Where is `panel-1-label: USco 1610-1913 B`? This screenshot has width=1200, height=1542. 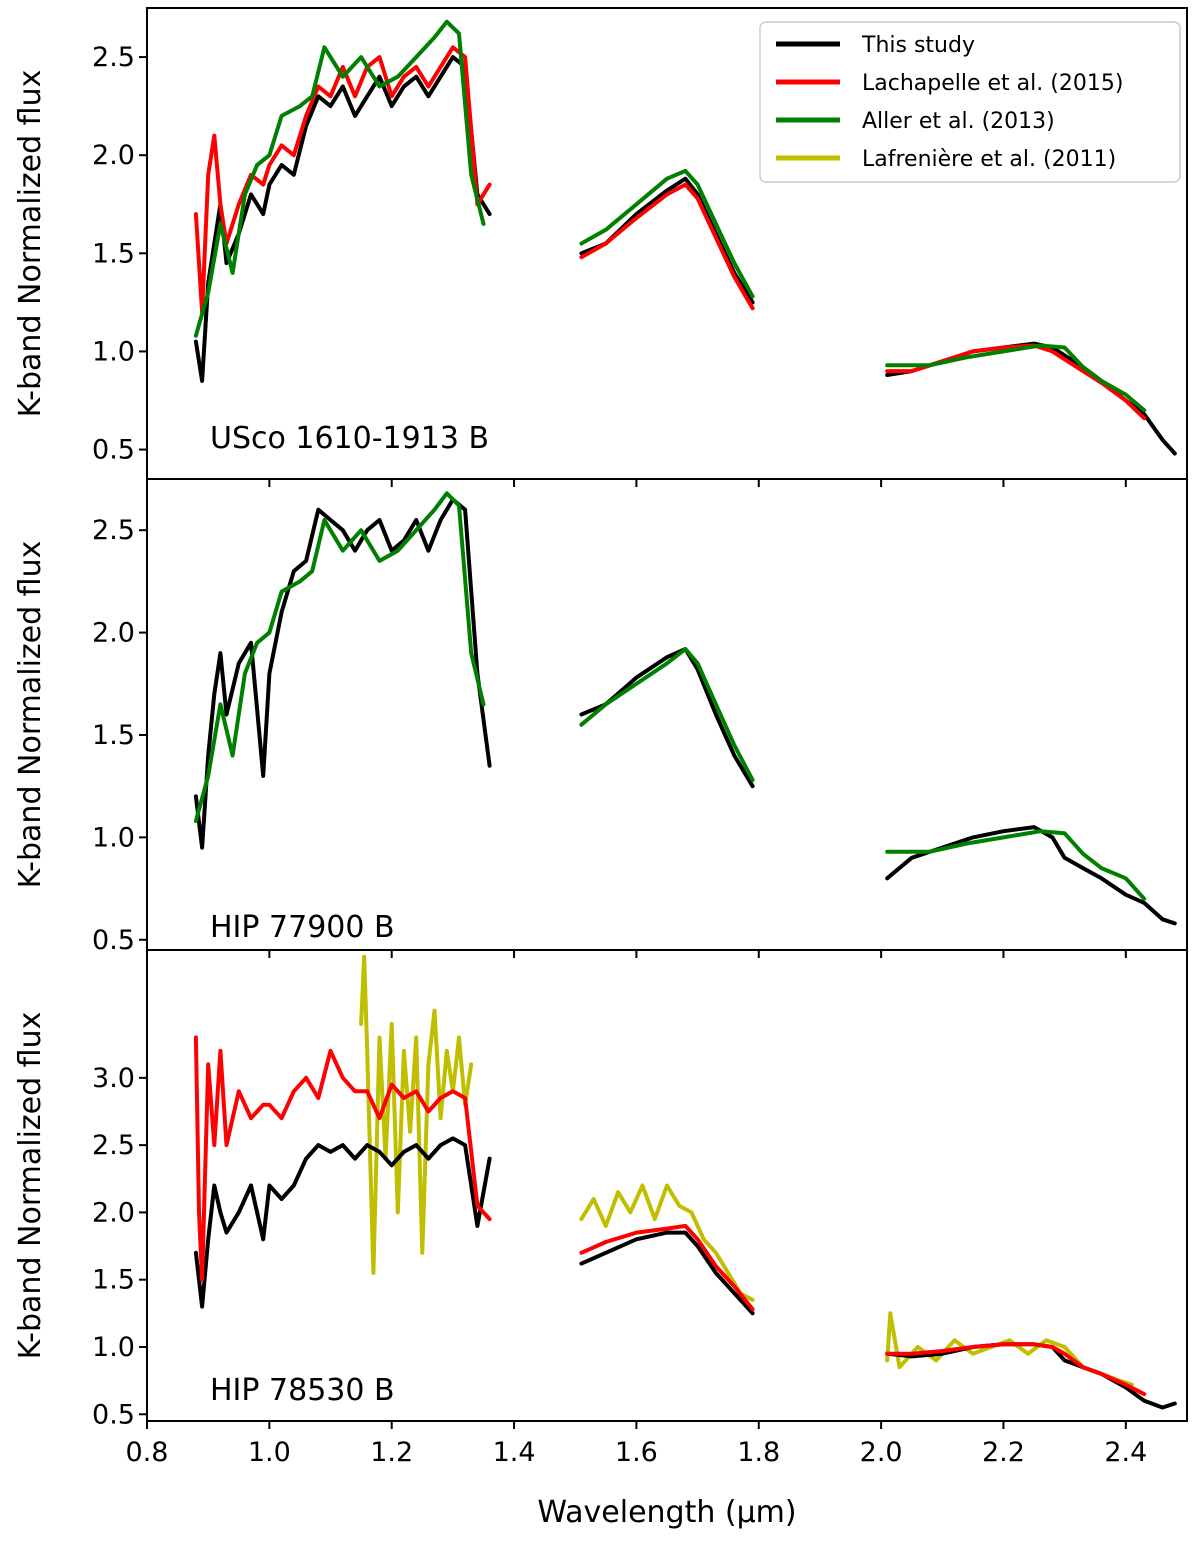
panel-1-label: USco 1610-1913 B is located at coordinates (349, 438).